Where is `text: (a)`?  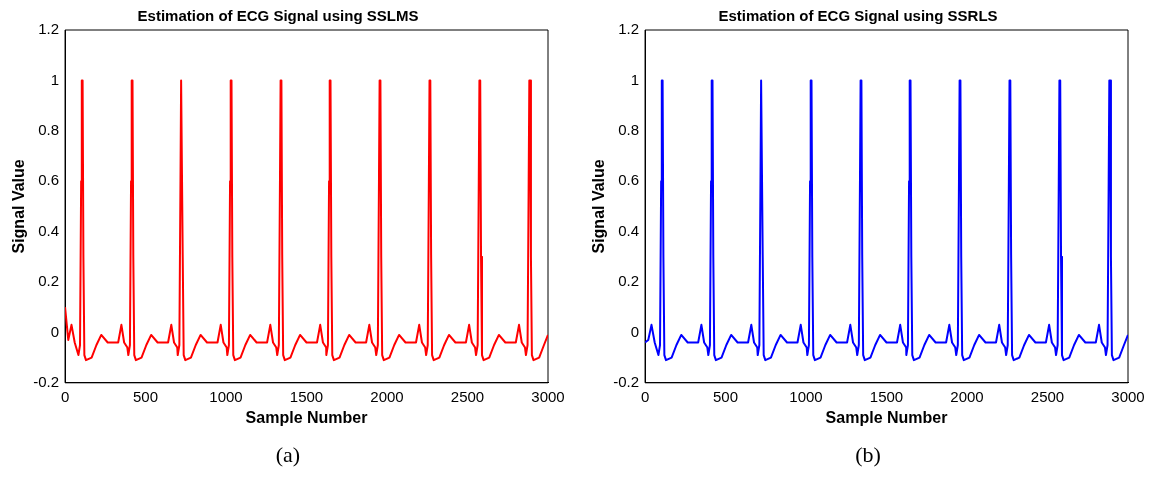 text: (a) is located at coordinates (288, 455).